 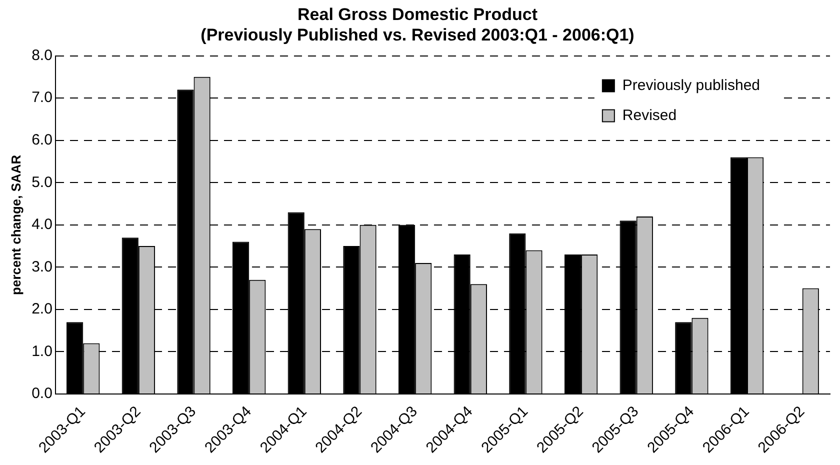 I want to click on y-tick-label: 8.0, so click(x=42, y=55).